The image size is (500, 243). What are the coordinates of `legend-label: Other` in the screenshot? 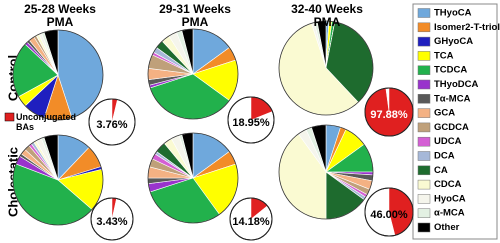 It's located at (447, 227).